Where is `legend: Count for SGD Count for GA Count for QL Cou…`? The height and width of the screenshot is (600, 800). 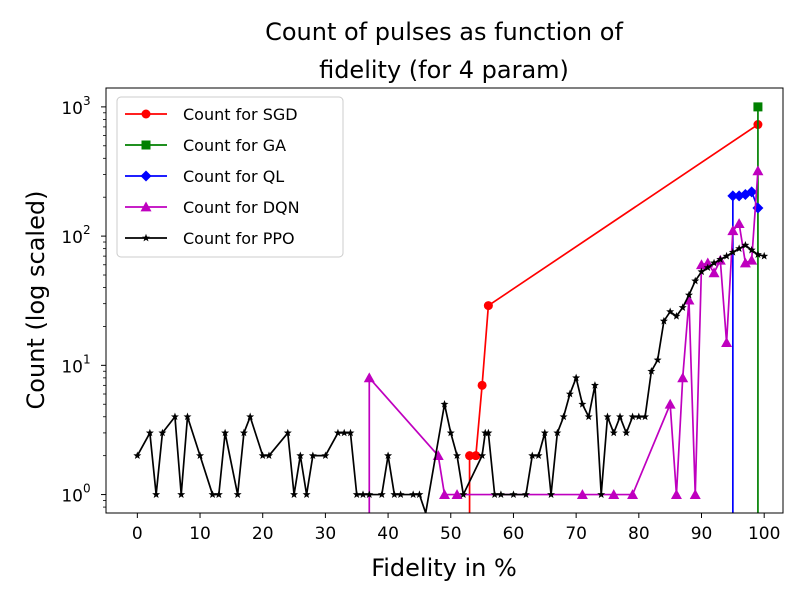
legend: Count for SGD Count for GA Count for QL Cou… is located at coordinates (230, 177).